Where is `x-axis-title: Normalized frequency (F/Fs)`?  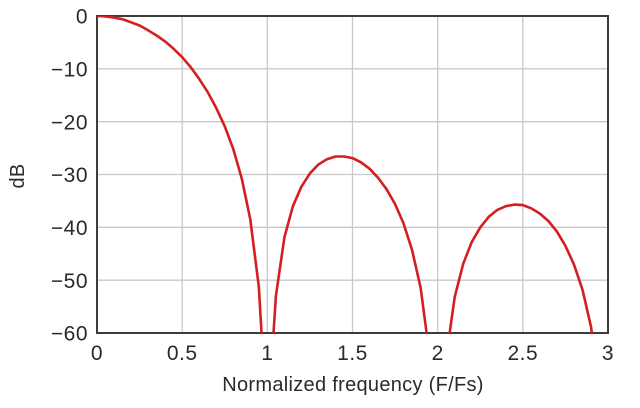
x-axis-title: Normalized frequency (F/Fs) is located at coordinates (353, 385).